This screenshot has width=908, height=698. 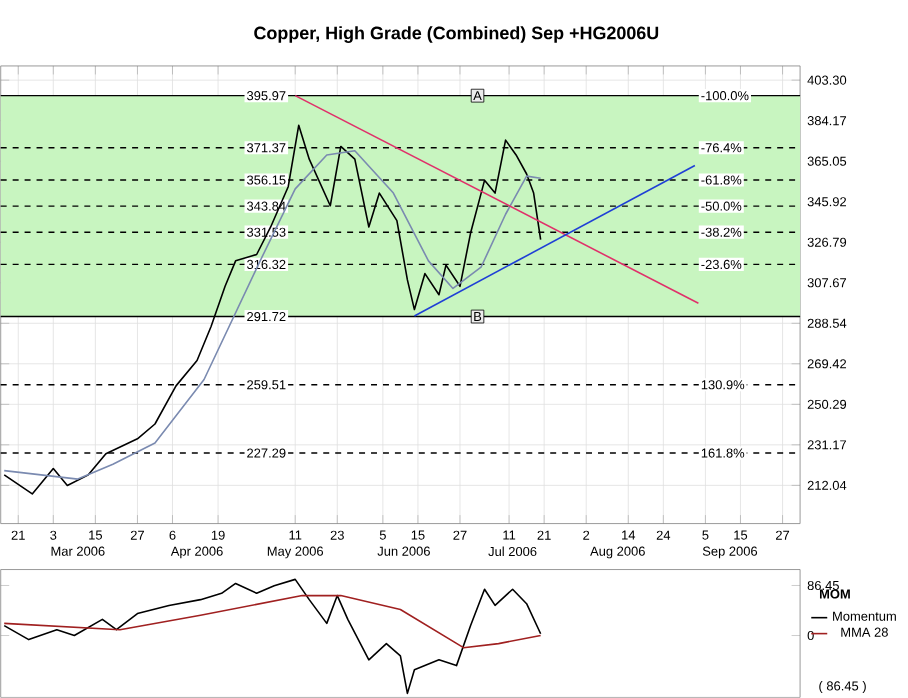 What do you see at coordinates (456, 34) in the screenshot?
I see `chart-title: Copper, High Grade (Combined) Sep +HG2006U` at bounding box center [456, 34].